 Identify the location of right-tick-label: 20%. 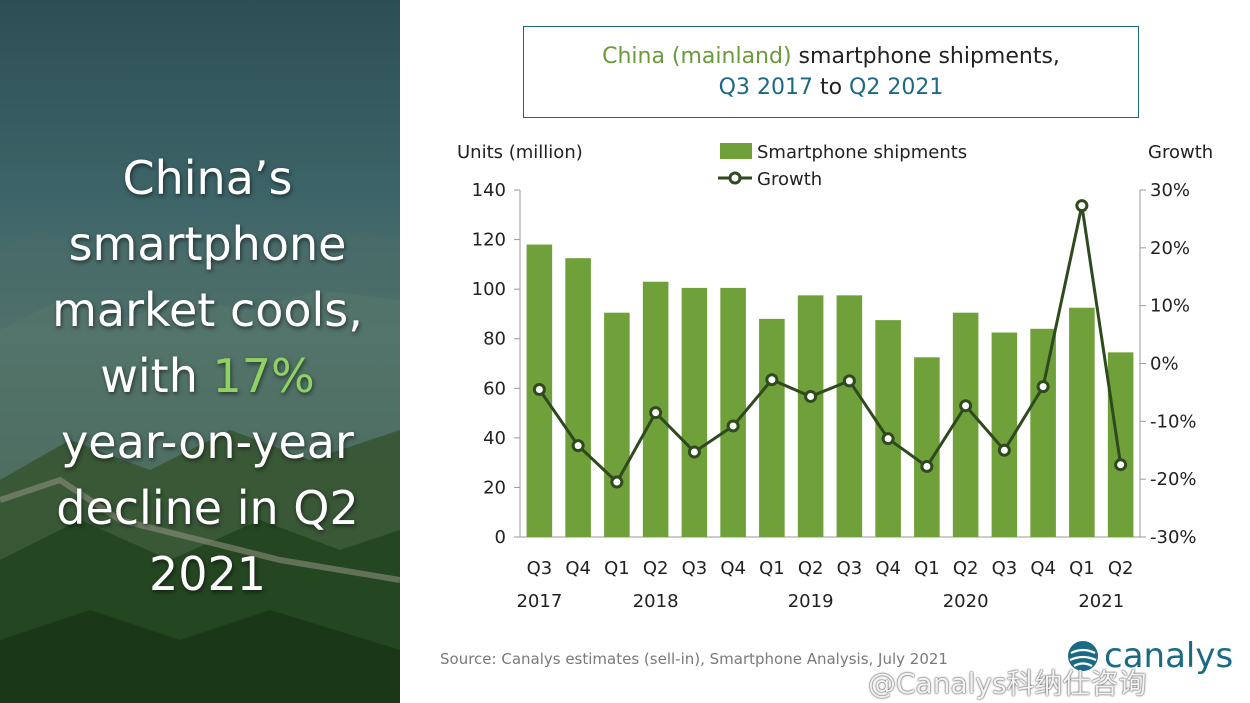
(1170, 248).